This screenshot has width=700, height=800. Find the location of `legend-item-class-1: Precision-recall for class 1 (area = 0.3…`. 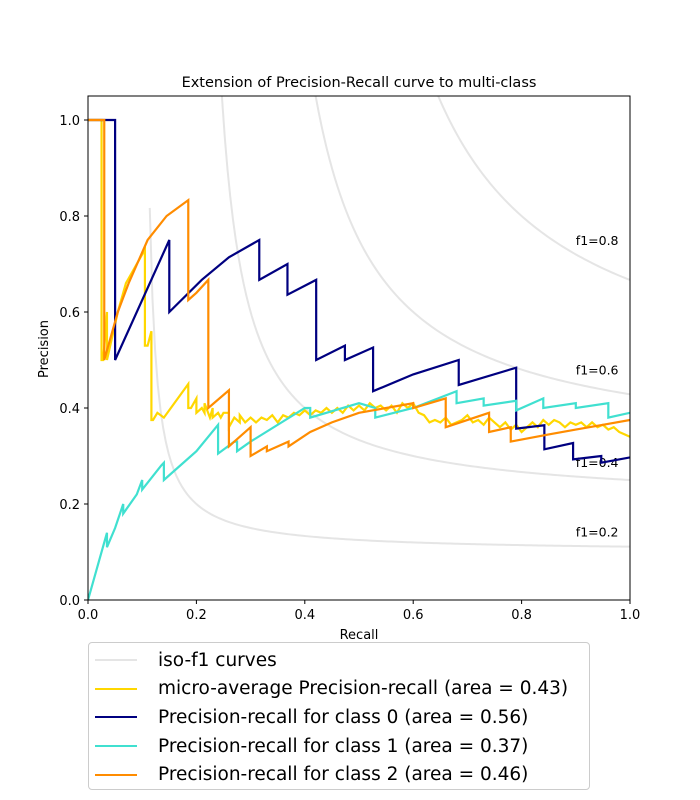

legend-item-class-1: Precision-recall for class 1 (area = 0.3… is located at coordinates (339, 746).